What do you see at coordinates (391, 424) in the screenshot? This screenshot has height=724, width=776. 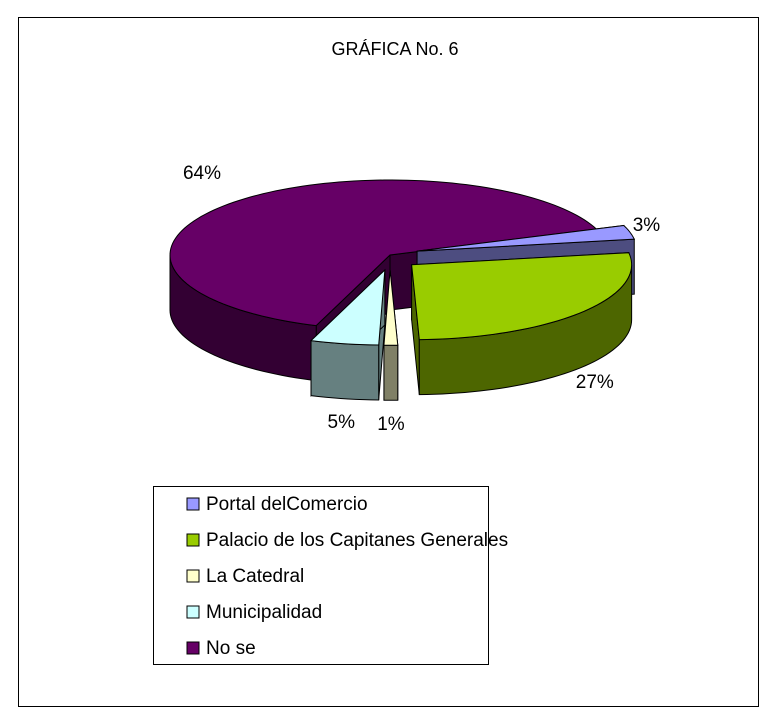 I see `data-label: 1%` at bounding box center [391, 424].